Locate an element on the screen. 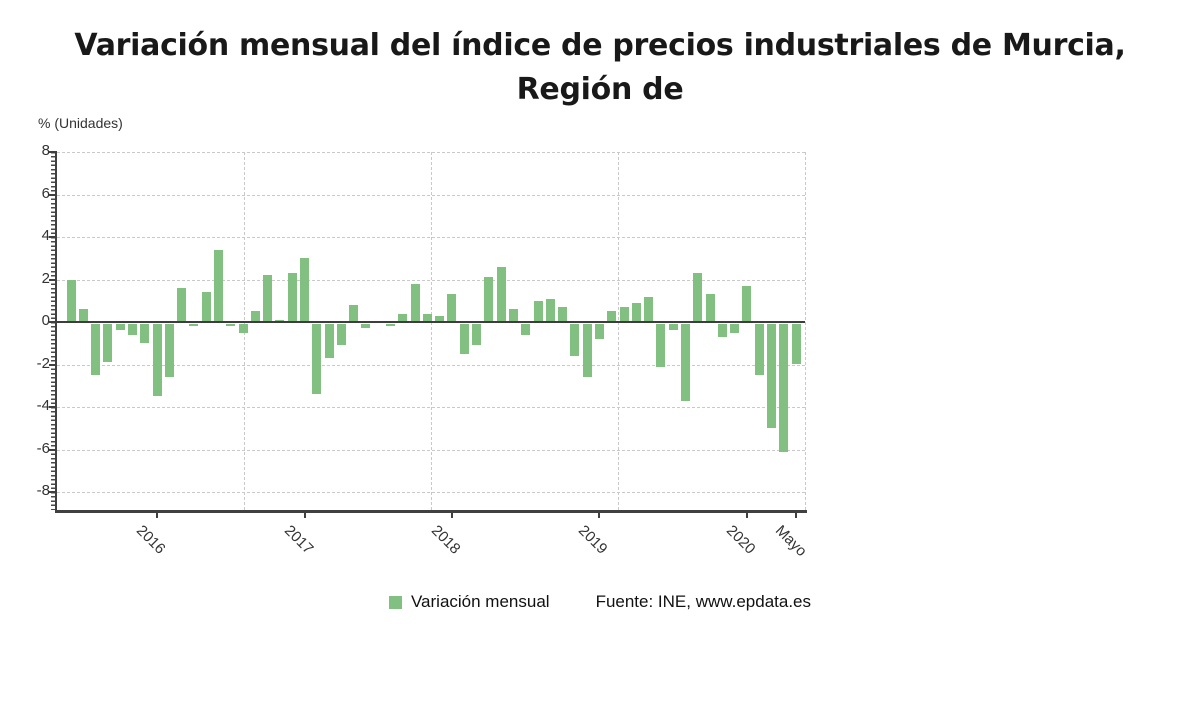  y-tick-label: 2 is located at coordinates (45, 278).